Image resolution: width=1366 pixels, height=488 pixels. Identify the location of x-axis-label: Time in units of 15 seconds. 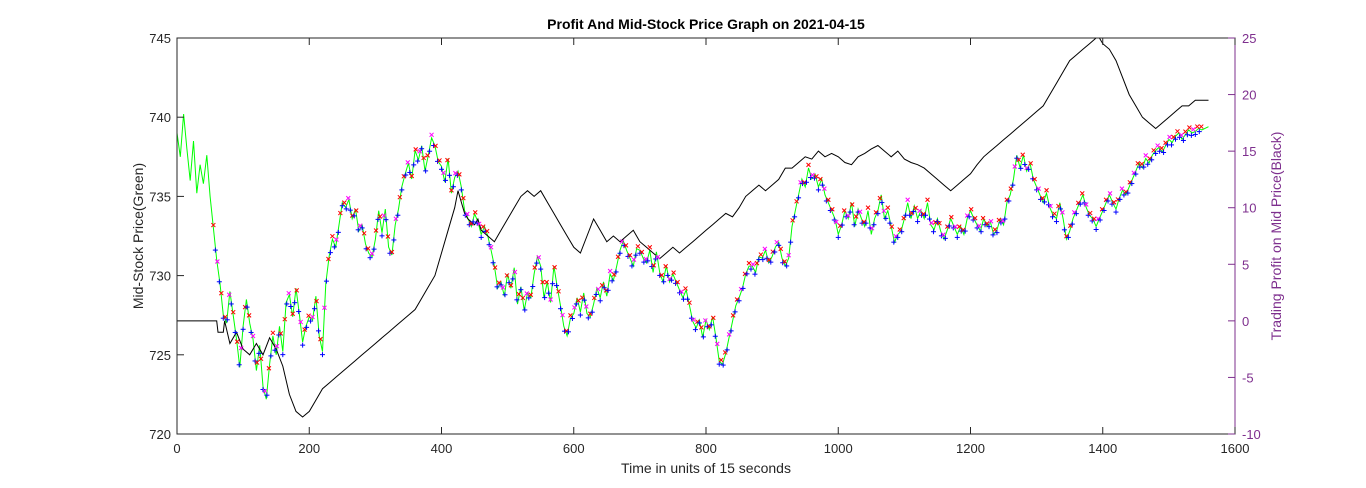
(706, 468).